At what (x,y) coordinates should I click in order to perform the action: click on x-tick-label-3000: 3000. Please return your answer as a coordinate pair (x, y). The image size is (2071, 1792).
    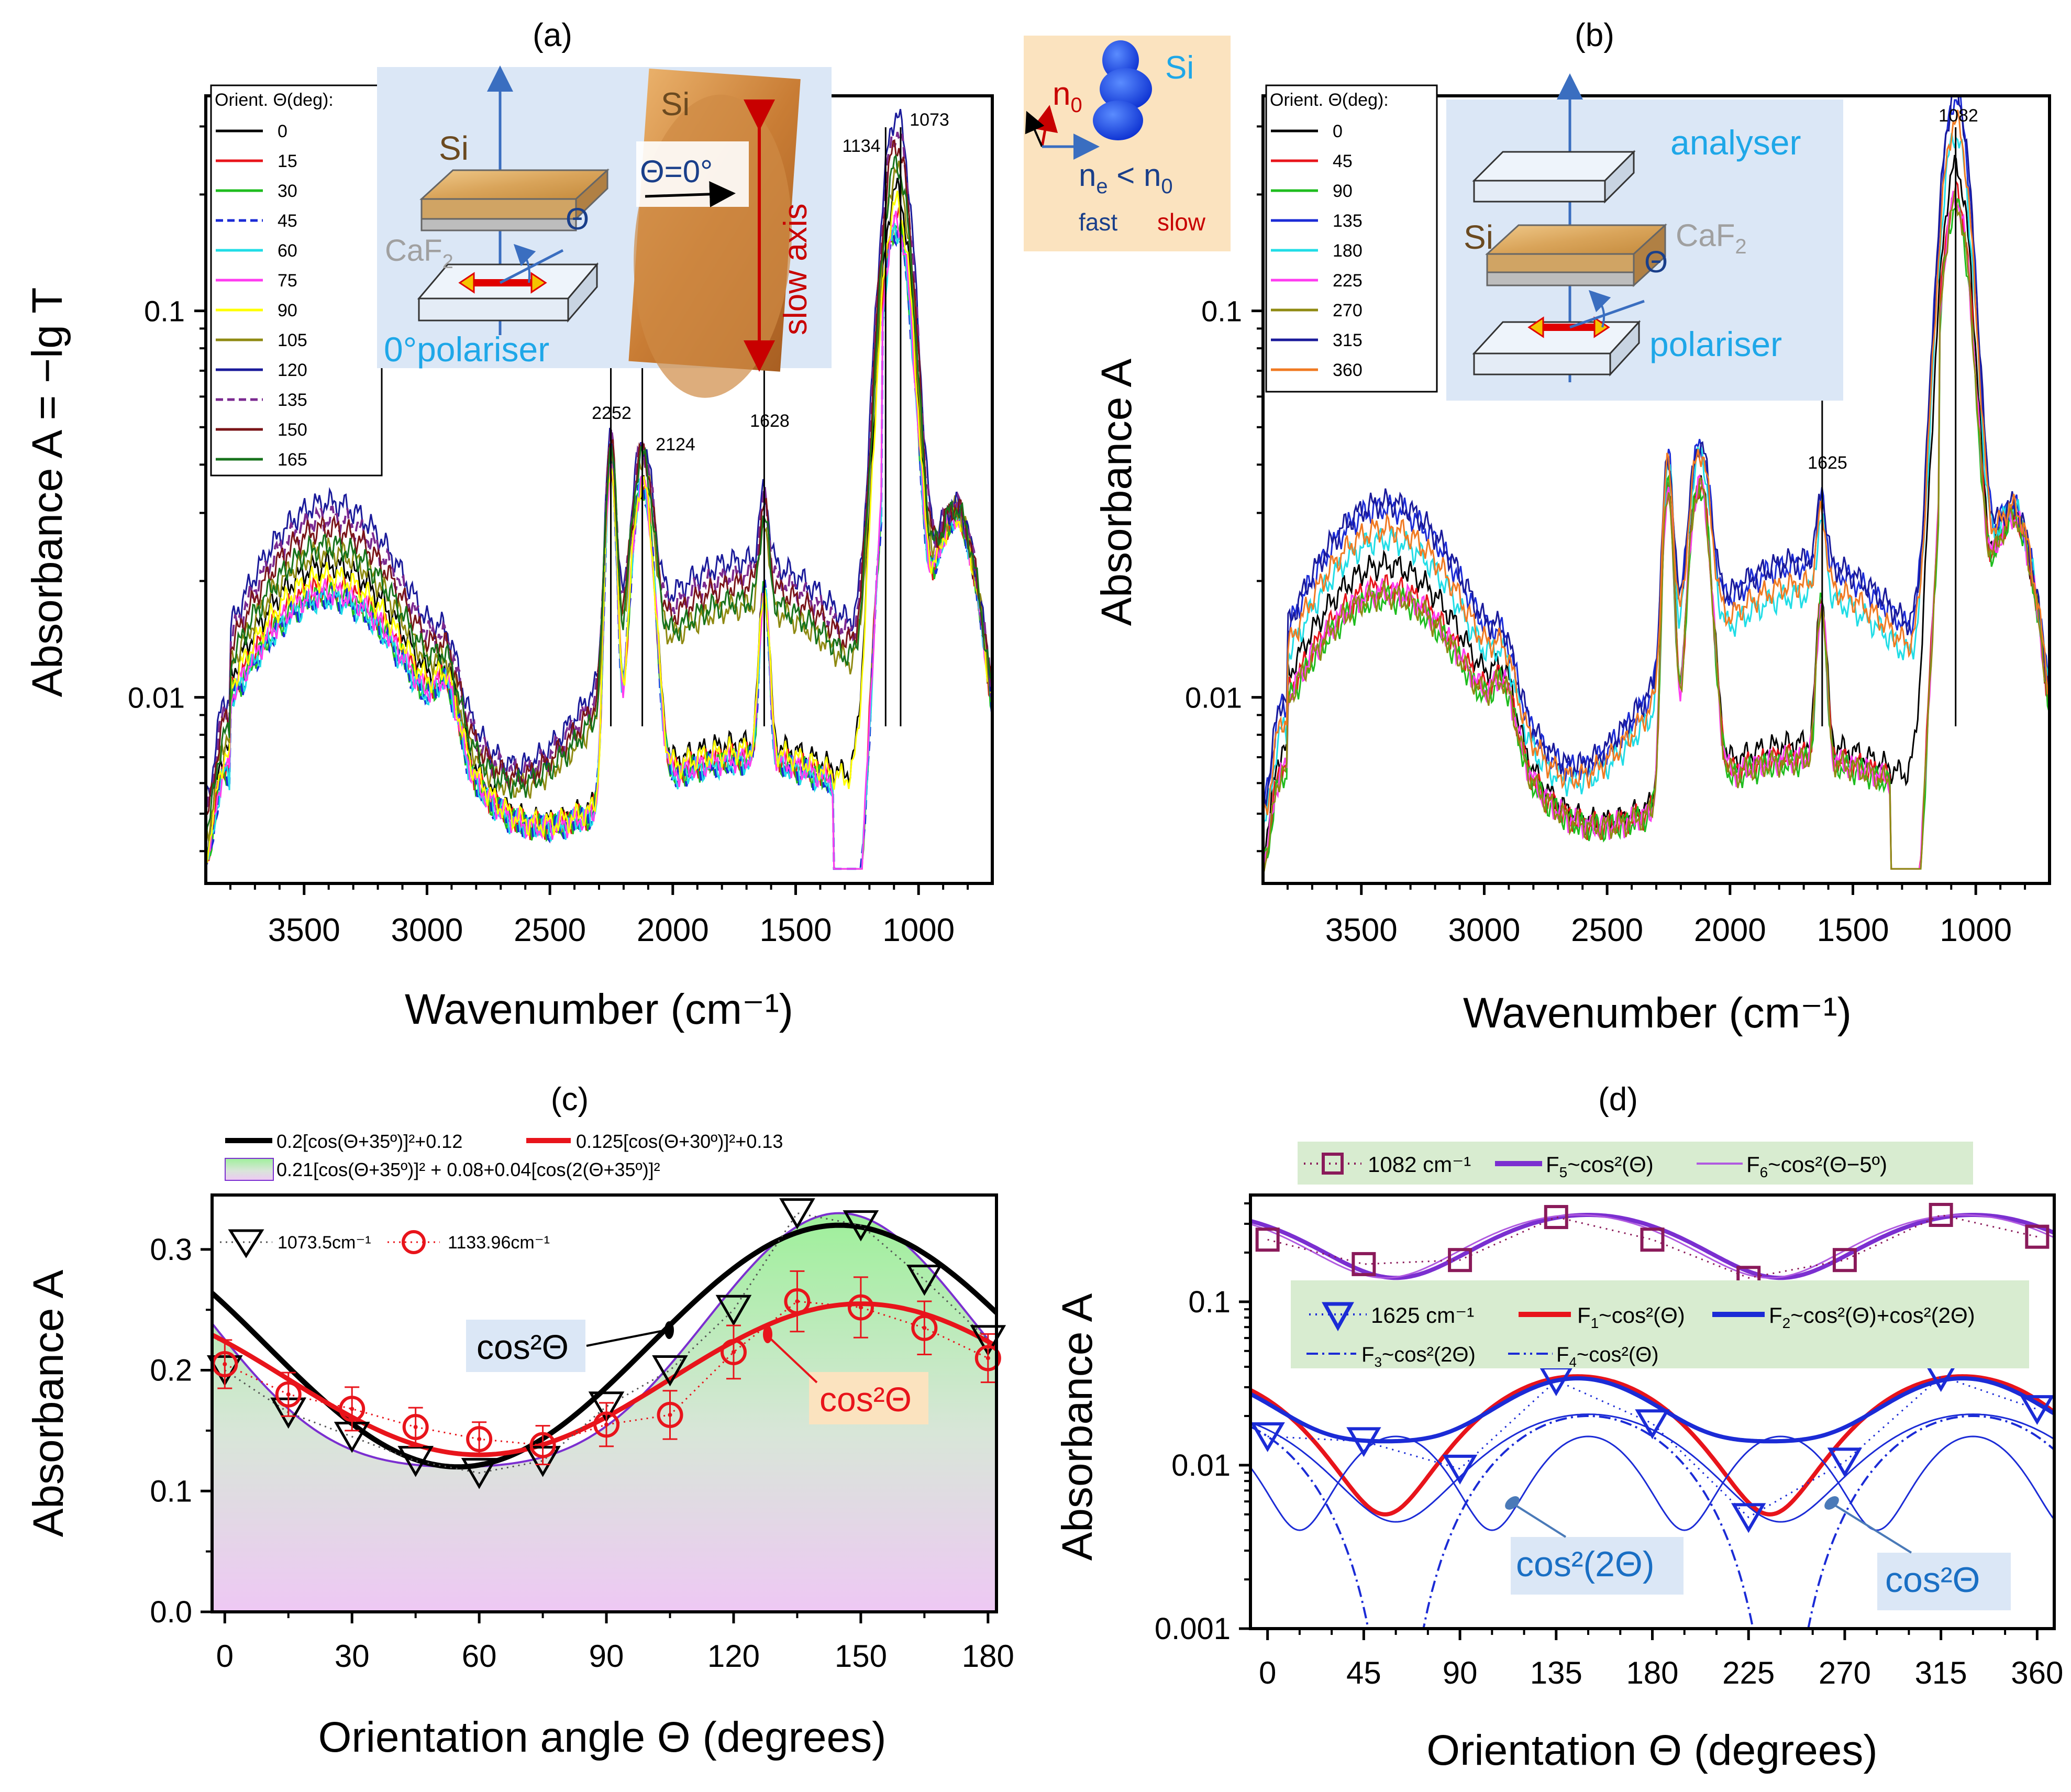
    Looking at the image, I should click on (427, 930).